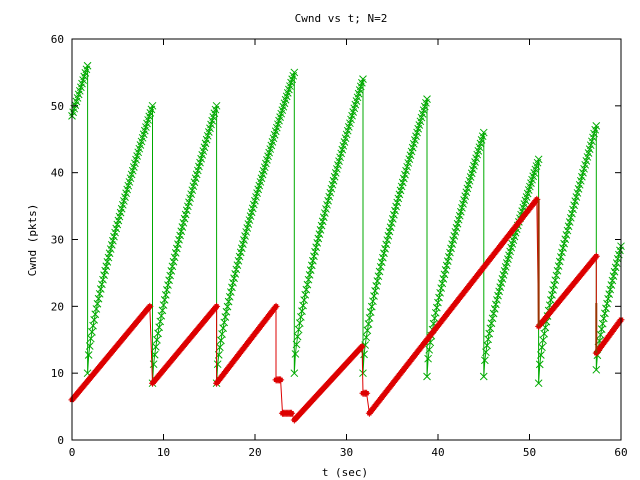 Image resolution: width=640 pixels, height=480 pixels. What do you see at coordinates (32, 240) in the screenshot?
I see `y-axis-label: Cwnd (pkts)` at bounding box center [32, 240].